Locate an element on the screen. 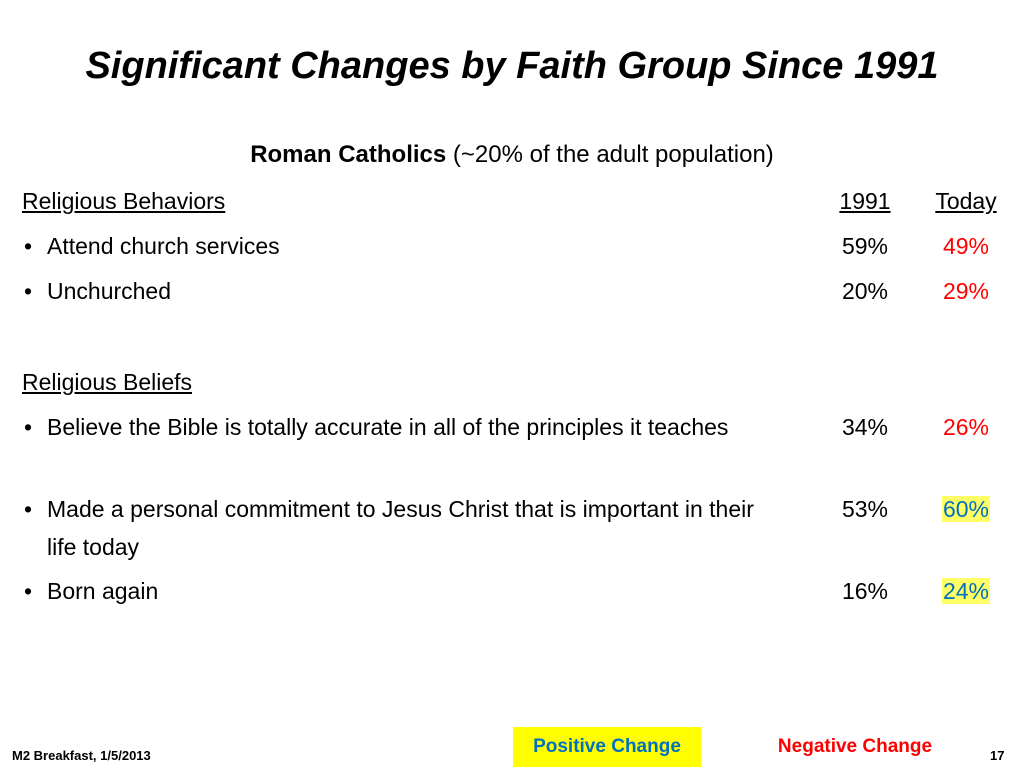 The width and height of the screenshot is (1024, 768). value-1991: 20% is located at coordinates (865, 291).